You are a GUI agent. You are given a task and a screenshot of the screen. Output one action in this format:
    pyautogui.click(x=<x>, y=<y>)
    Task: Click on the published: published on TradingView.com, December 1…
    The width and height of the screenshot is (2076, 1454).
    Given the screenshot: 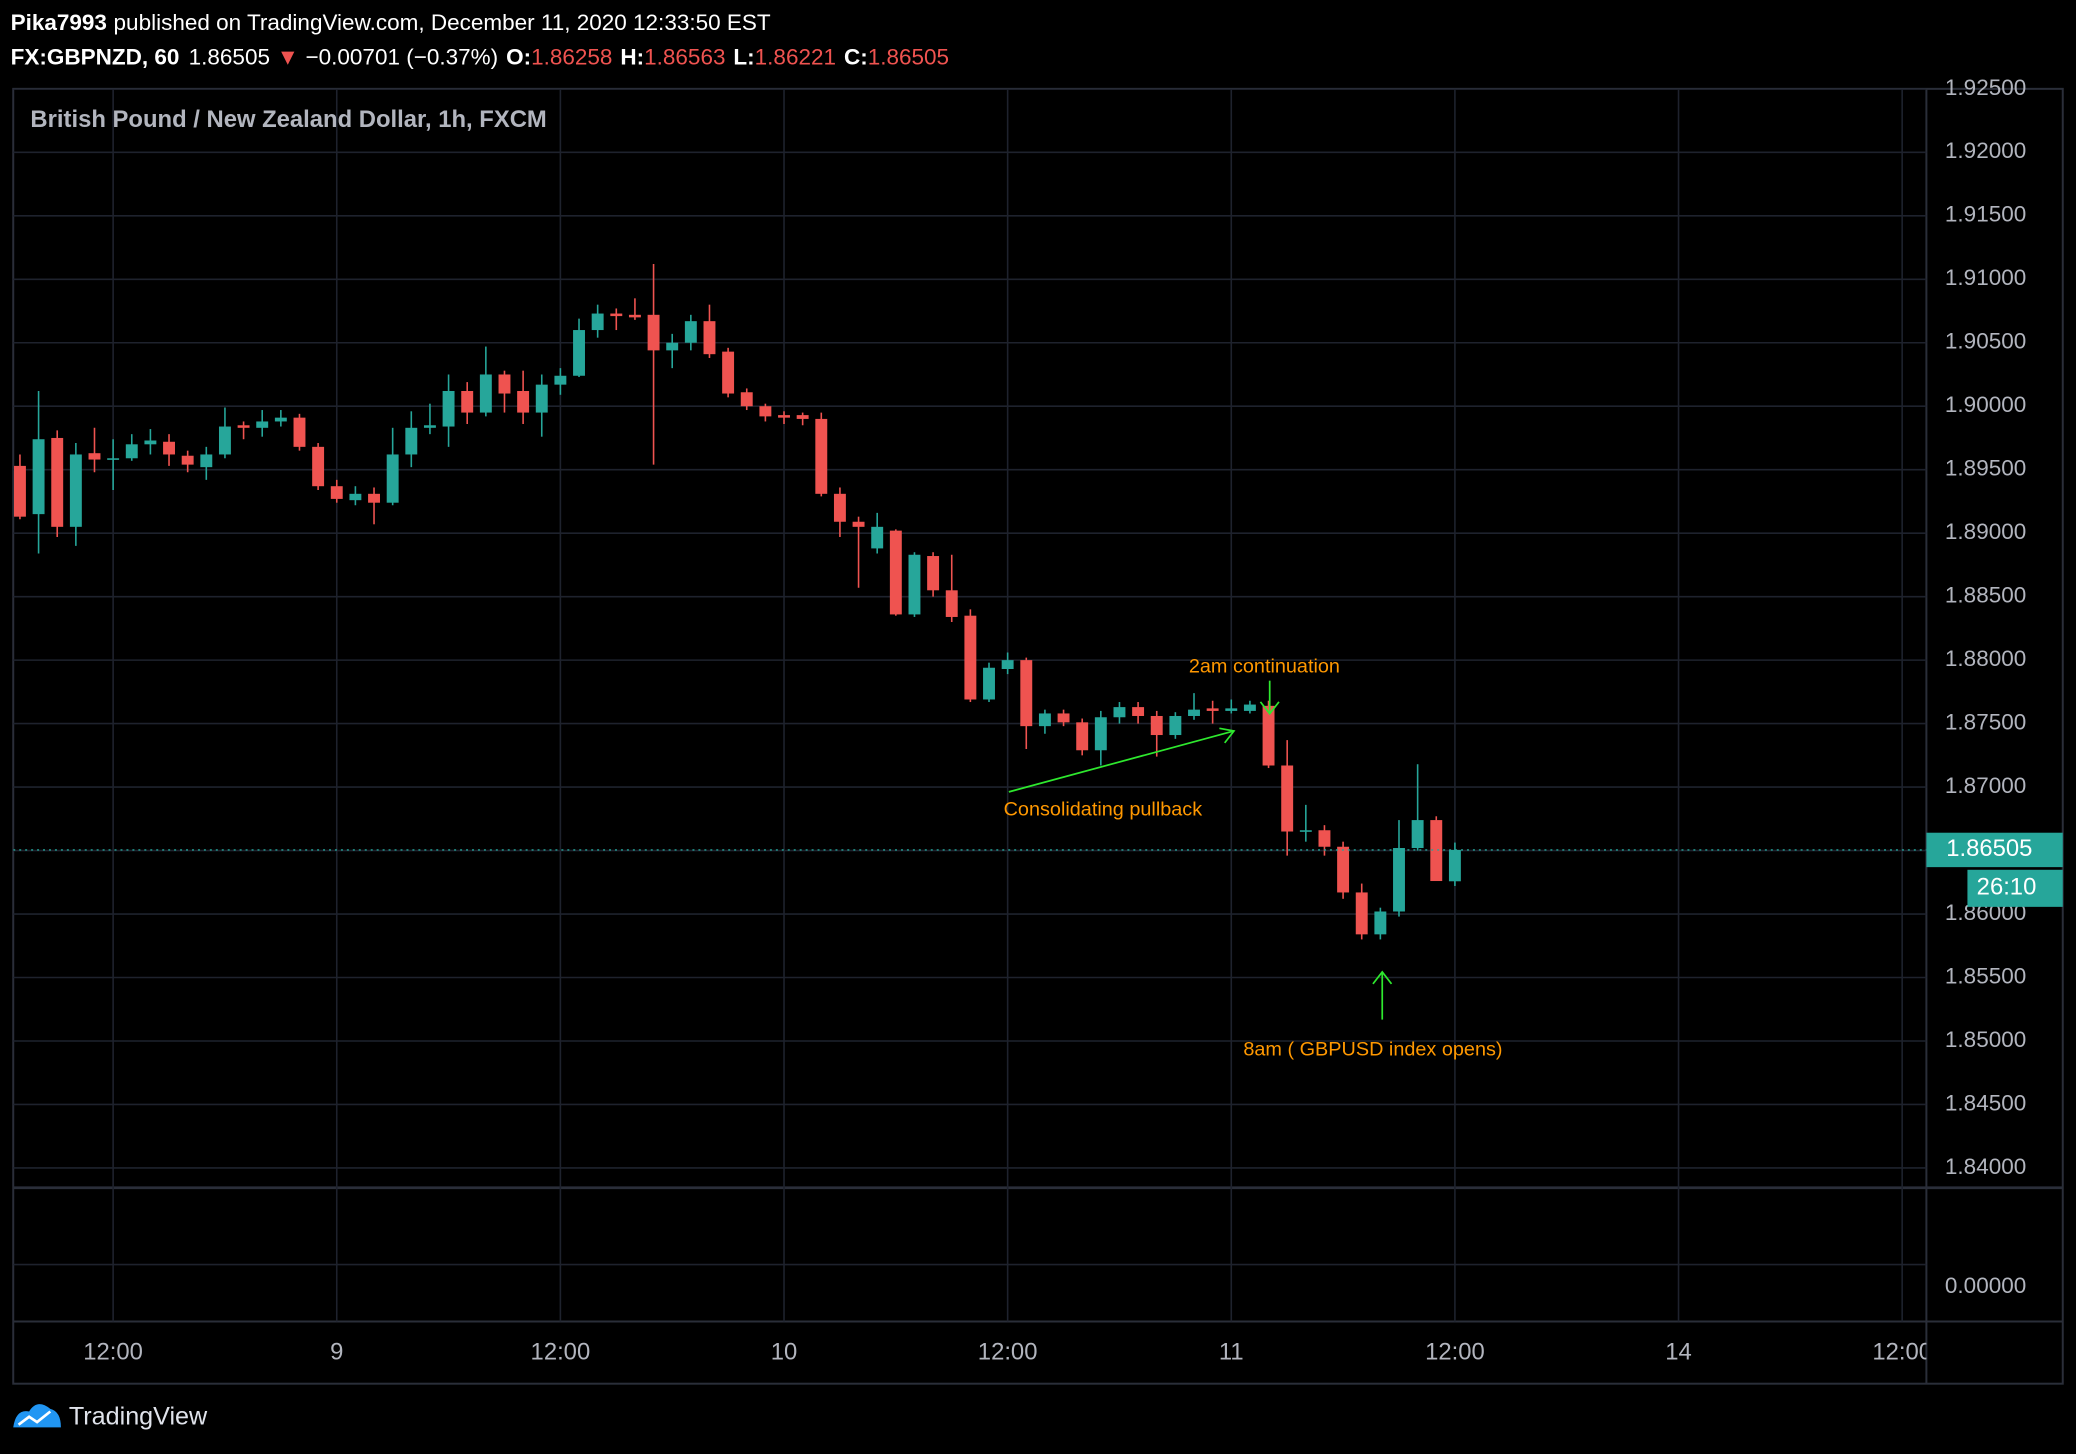 What is the action you would take?
    pyautogui.click(x=442, y=22)
    